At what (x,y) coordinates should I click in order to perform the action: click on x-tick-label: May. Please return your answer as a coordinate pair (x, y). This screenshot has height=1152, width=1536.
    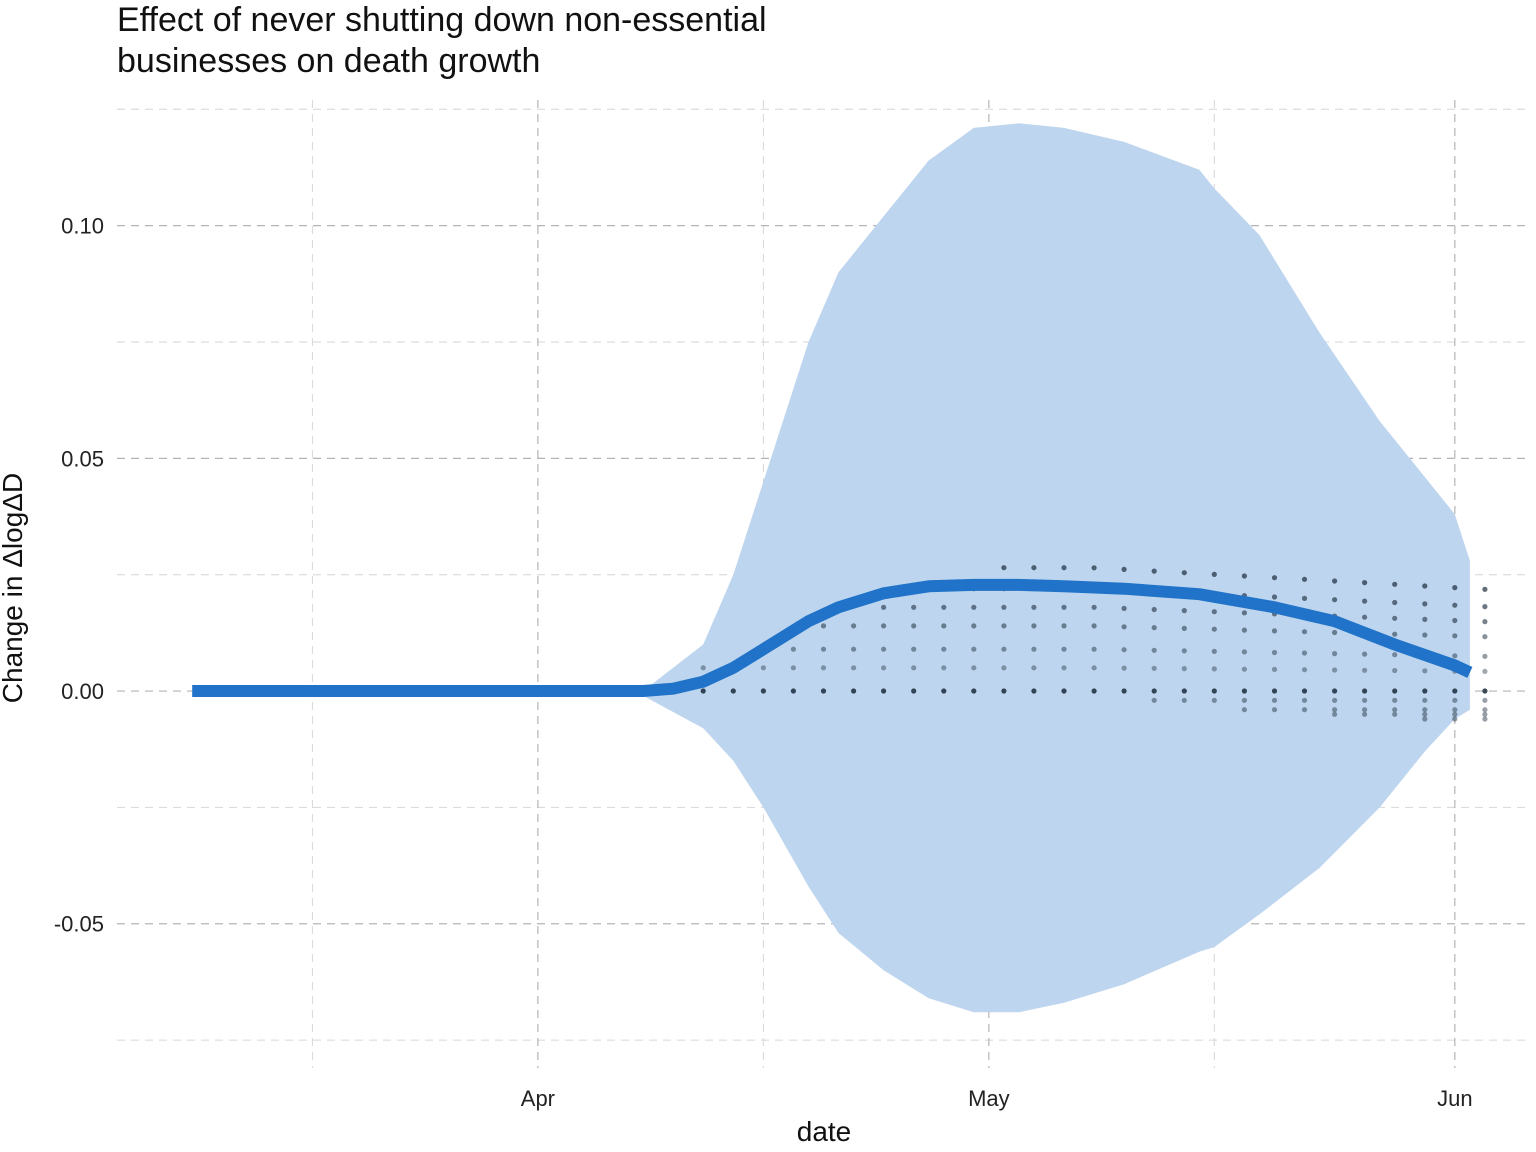
    Looking at the image, I should click on (989, 1098).